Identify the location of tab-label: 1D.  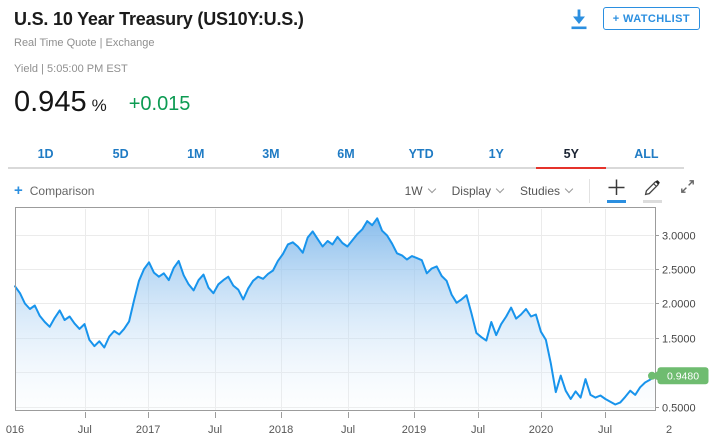
(45, 154).